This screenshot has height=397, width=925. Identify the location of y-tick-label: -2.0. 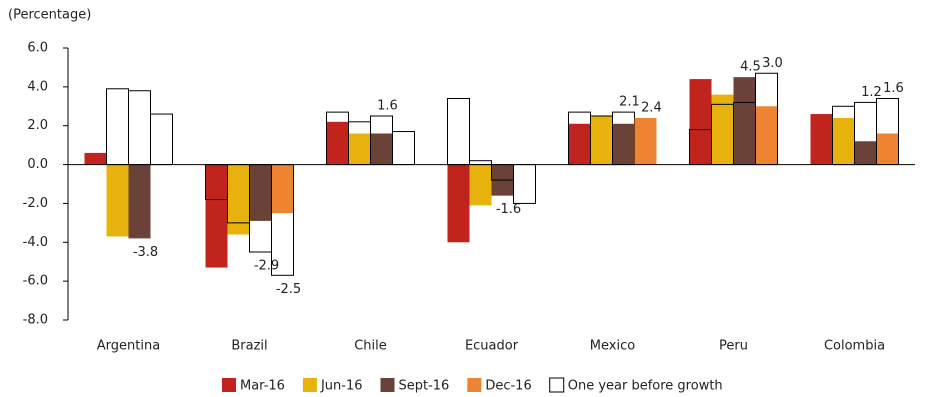
(35, 203).